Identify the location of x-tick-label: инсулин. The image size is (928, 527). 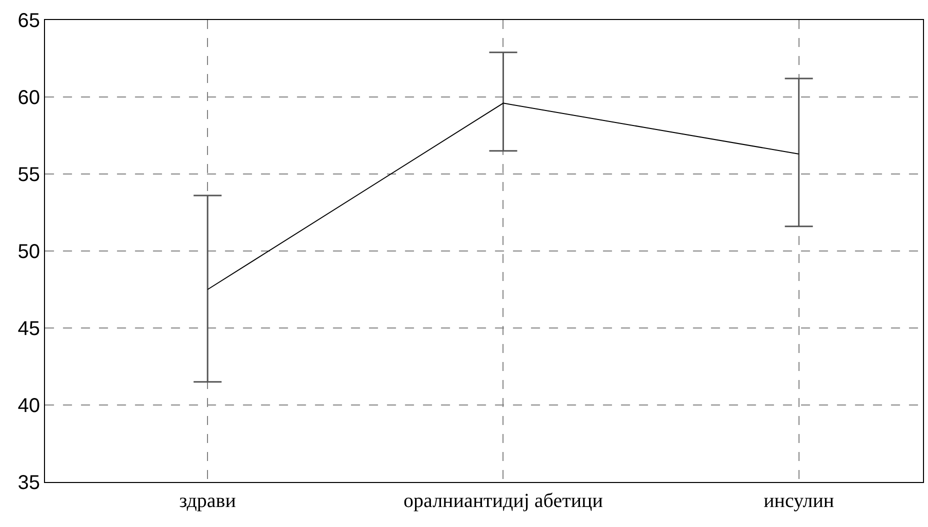
(799, 501).